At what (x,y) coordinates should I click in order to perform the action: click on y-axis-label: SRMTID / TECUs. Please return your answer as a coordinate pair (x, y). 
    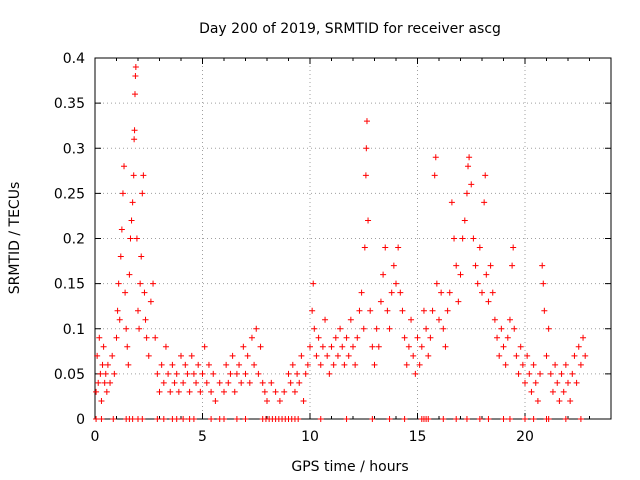
    Looking at the image, I should click on (15, 238).